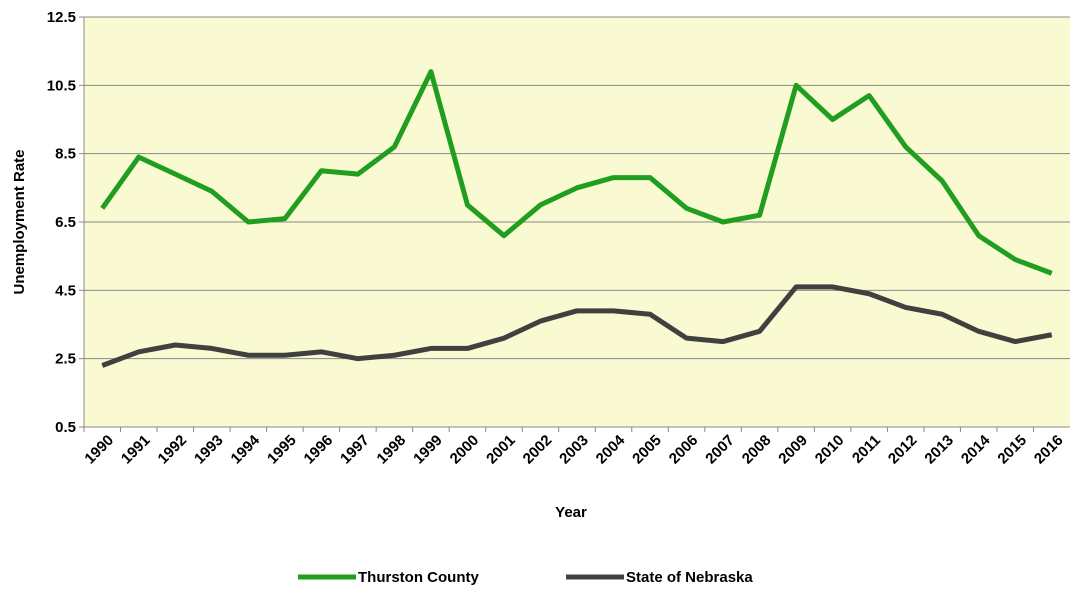 This screenshot has width=1086, height=593. What do you see at coordinates (501, 450) in the screenshot?
I see `x-tick-label: 2001` at bounding box center [501, 450].